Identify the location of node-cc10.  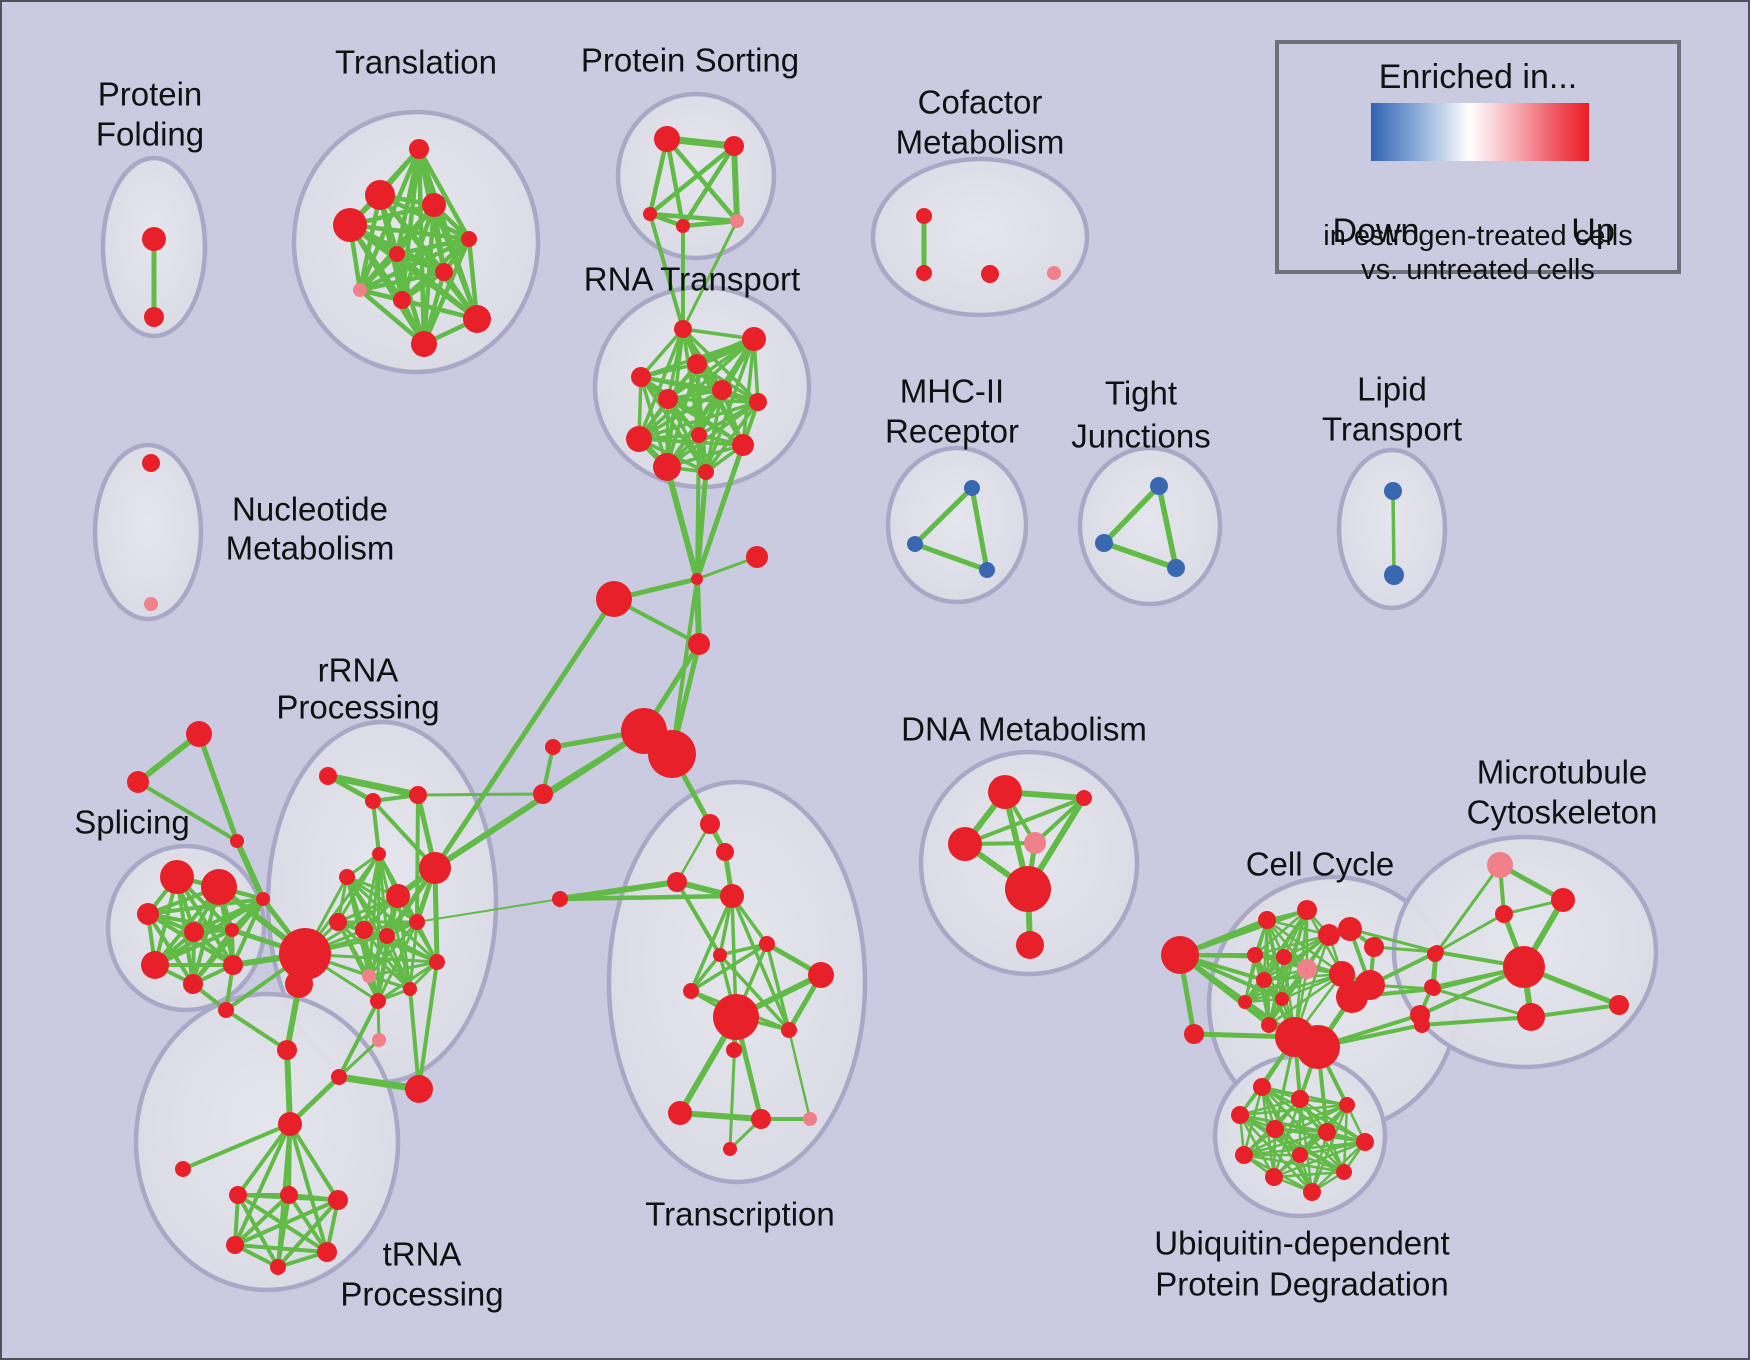
(1264, 980).